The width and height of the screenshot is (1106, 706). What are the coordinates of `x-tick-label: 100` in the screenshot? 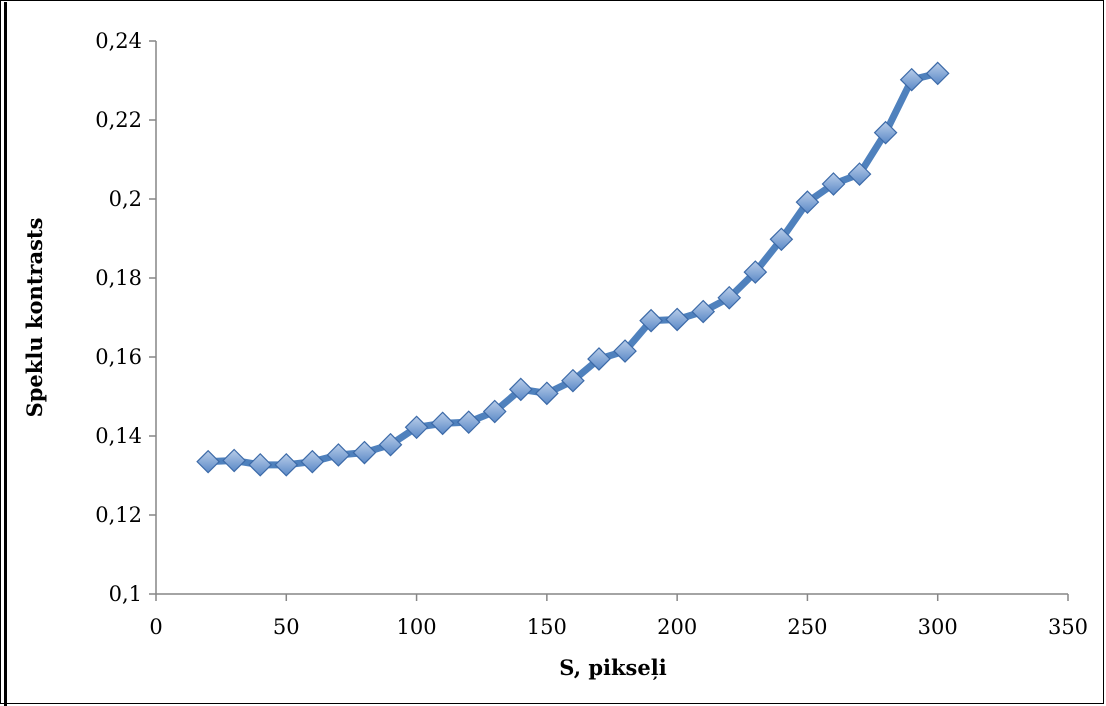 It's located at (417, 627).